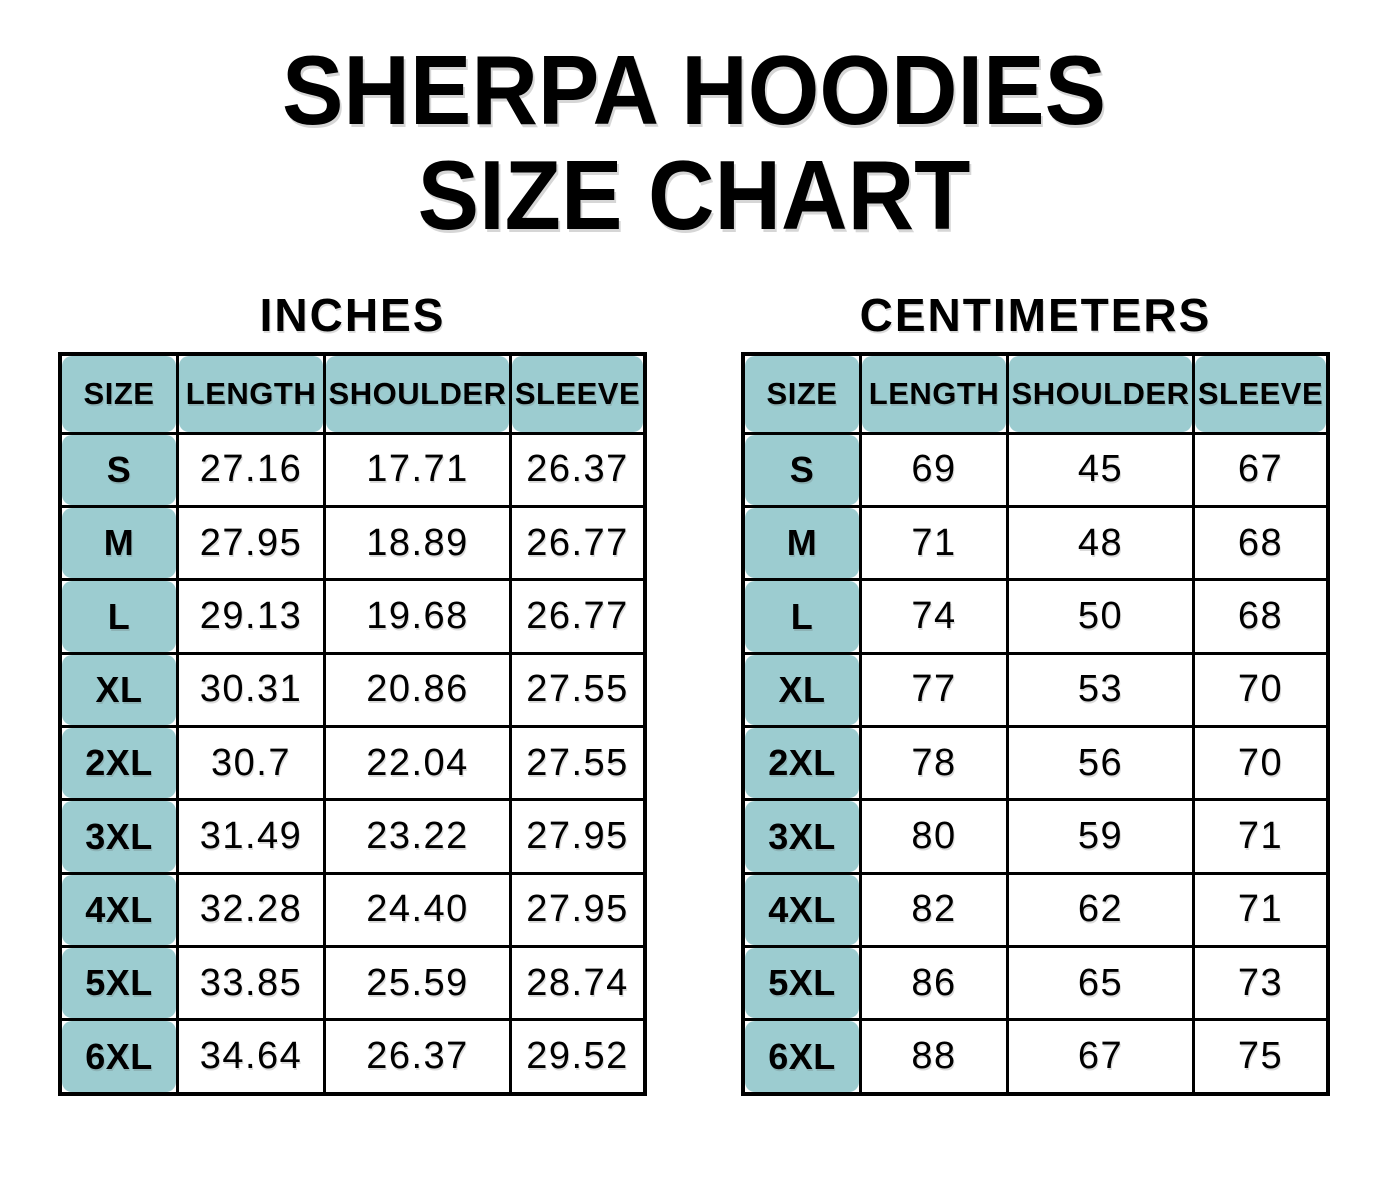 Image resolution: width=1388 pixels, height=1200 pixels. I want to click on value-cell: 82, so click(934, 910).